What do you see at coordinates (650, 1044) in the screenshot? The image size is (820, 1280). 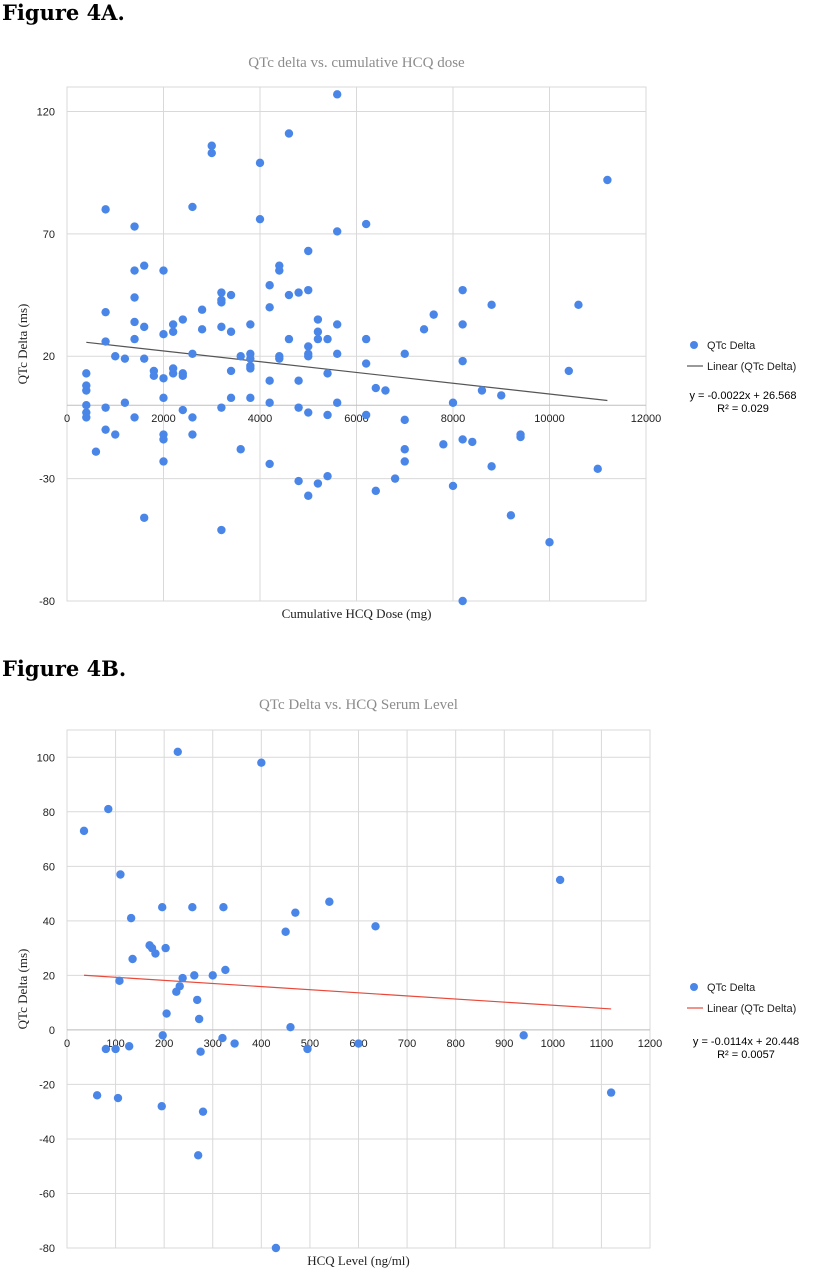 I see `x-tick-label: 1200` at bounding box center [650, 1044].